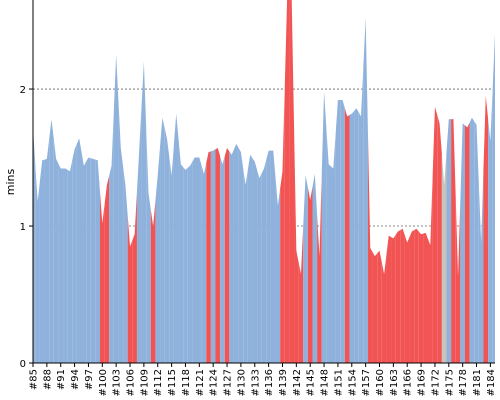 This screenshot has width=500, height=400. Describe the element at coordinates (214, 382) in the screenshot. I see `x-tick-label: #124` at that location.